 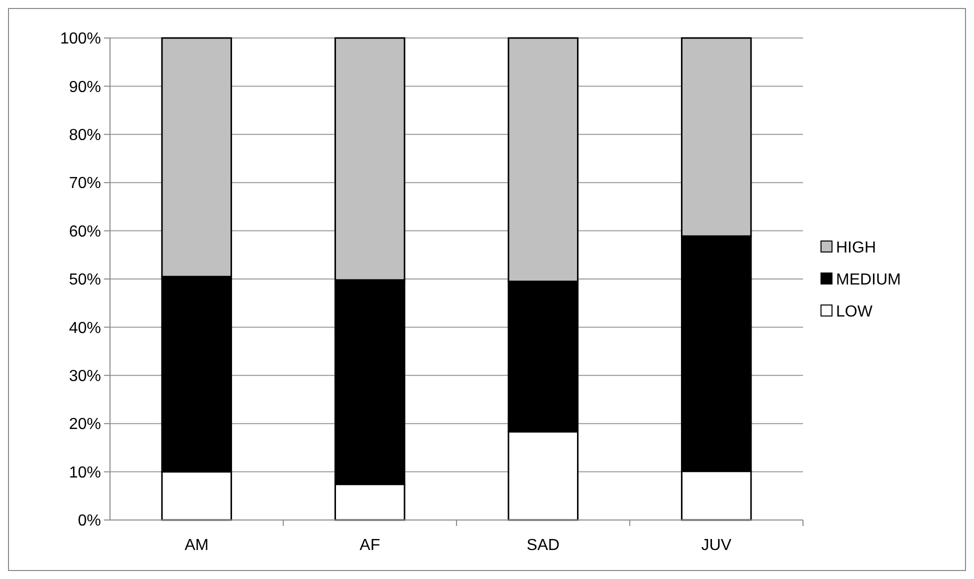 What do you see at coordinates (84, 87) in the screenshot?
I see `y-tick-label: 90%` at bounding box center [84, 87].